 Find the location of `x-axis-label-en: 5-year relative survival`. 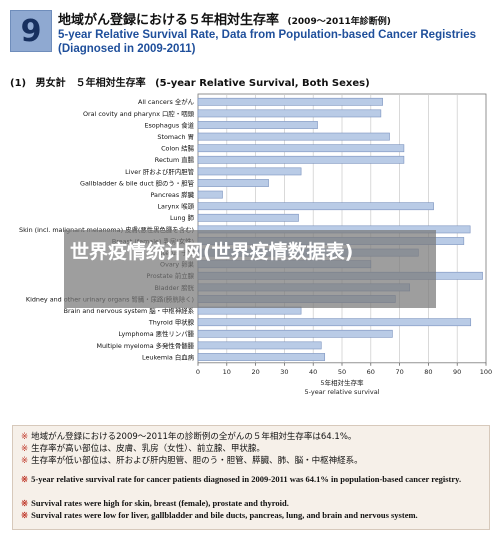

x-axis-label-en: 5-year relative survival is located at coordinates (342, 392).